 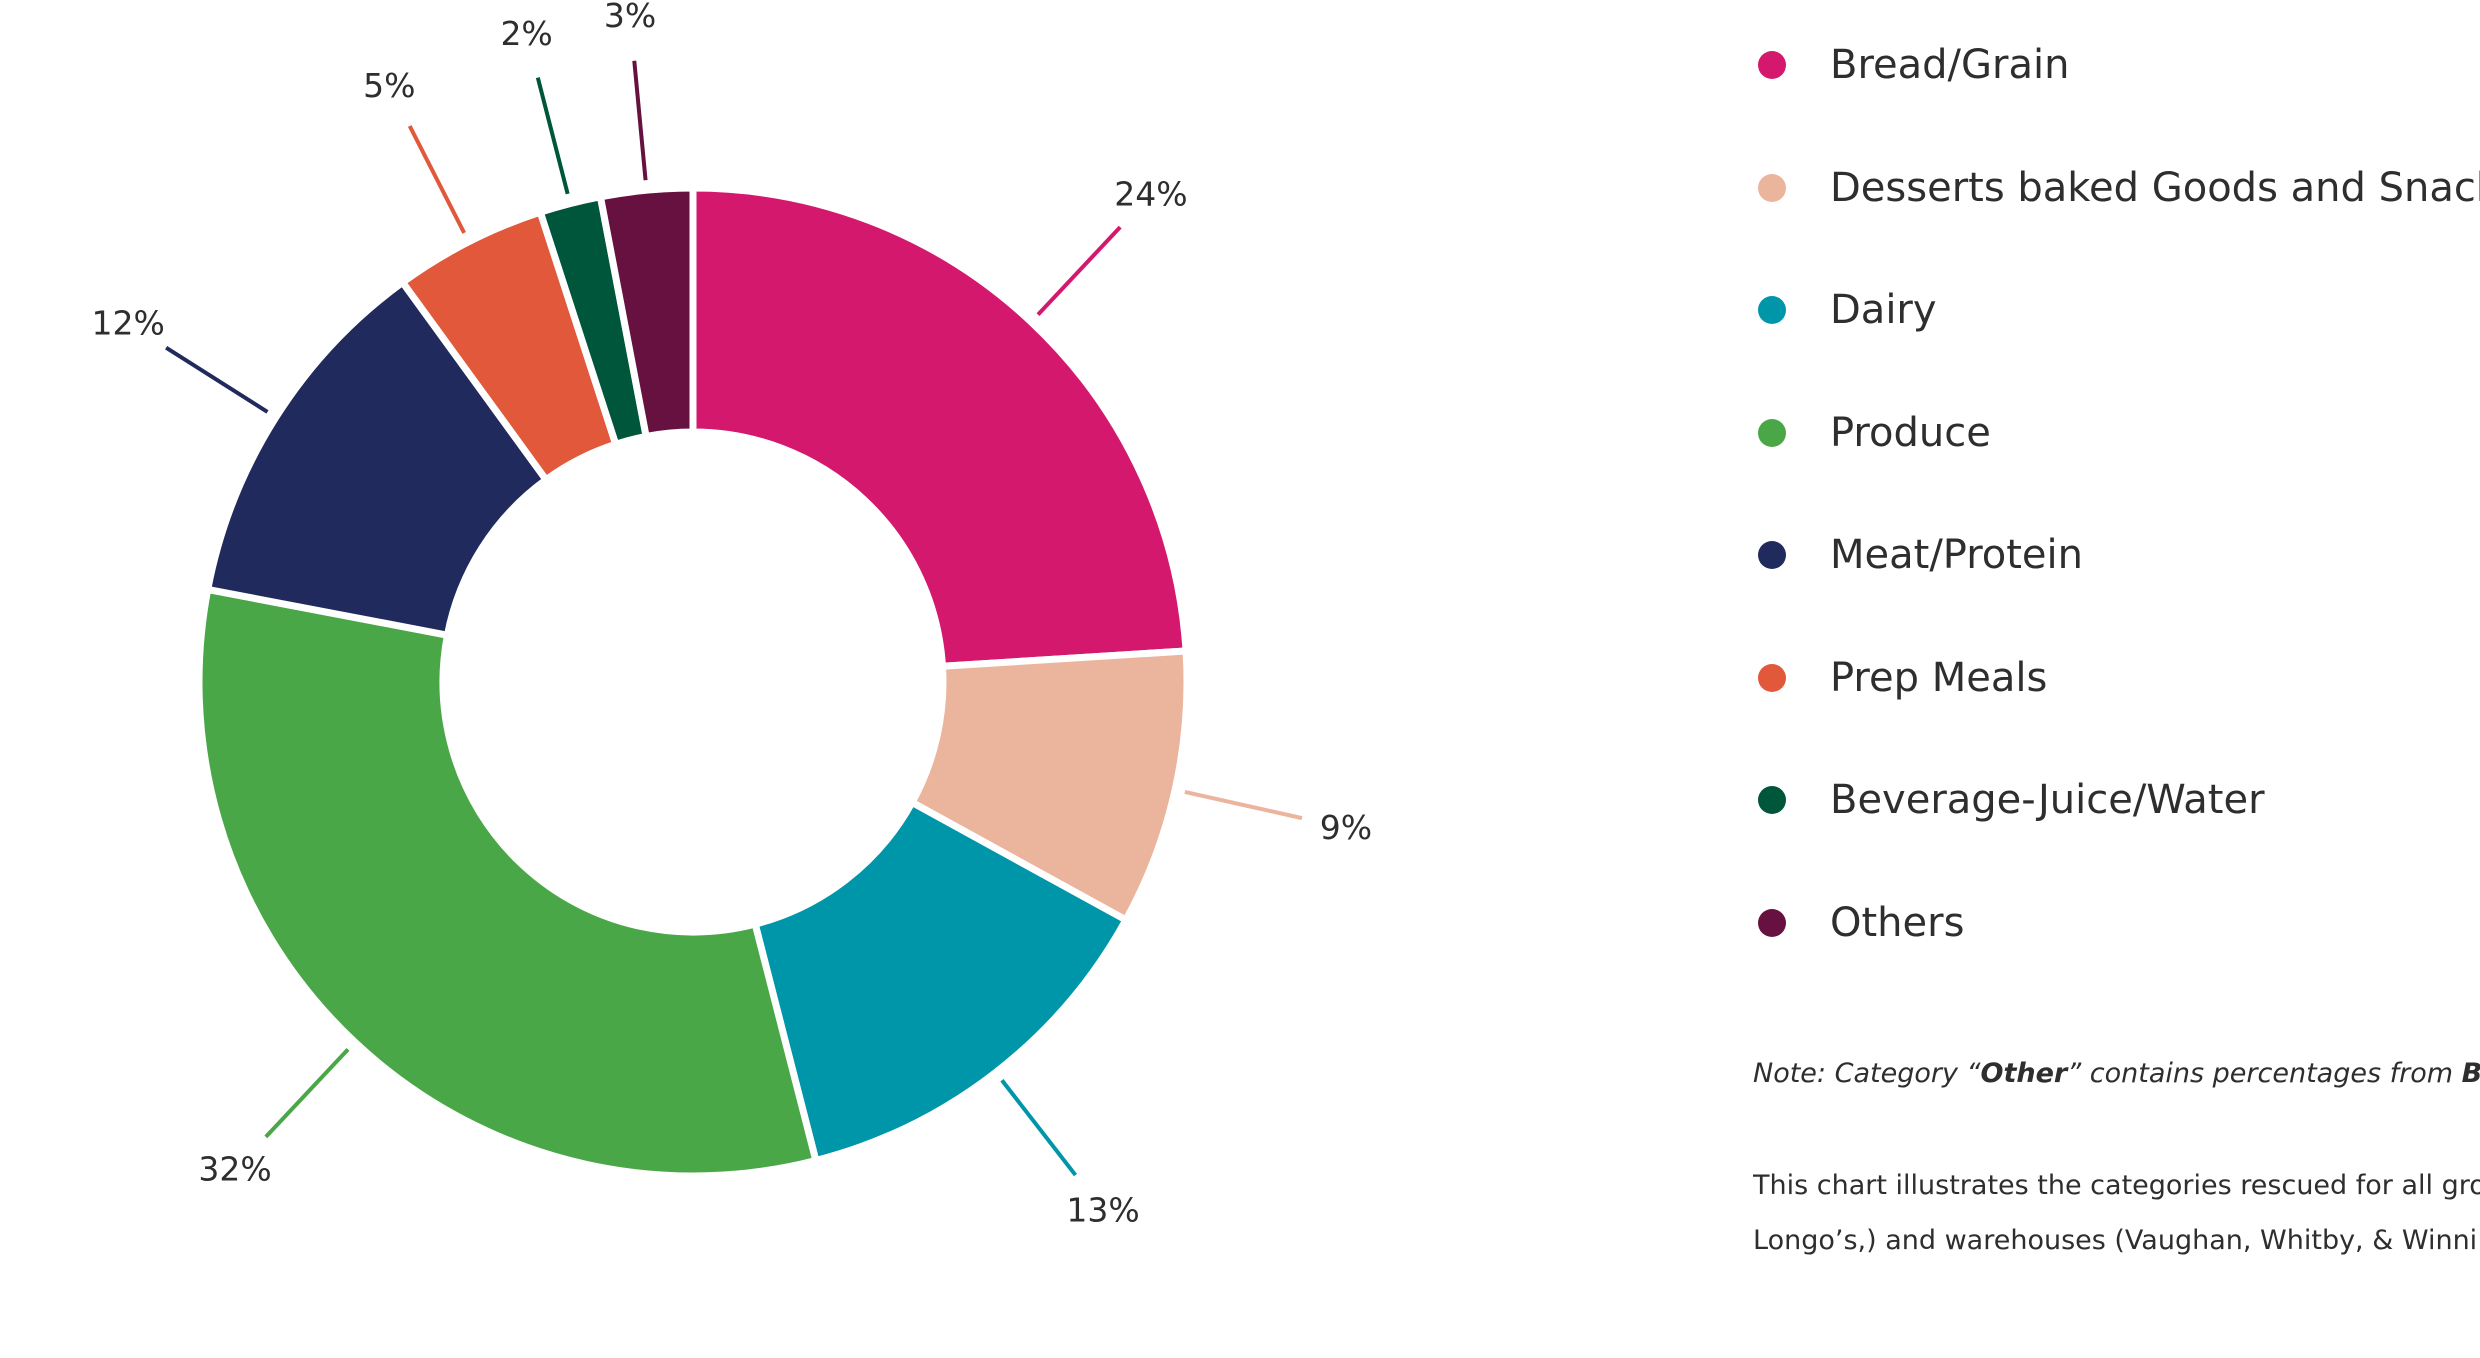 I want to click on note-bold-word: Other, so click(x=2024, y=1073).